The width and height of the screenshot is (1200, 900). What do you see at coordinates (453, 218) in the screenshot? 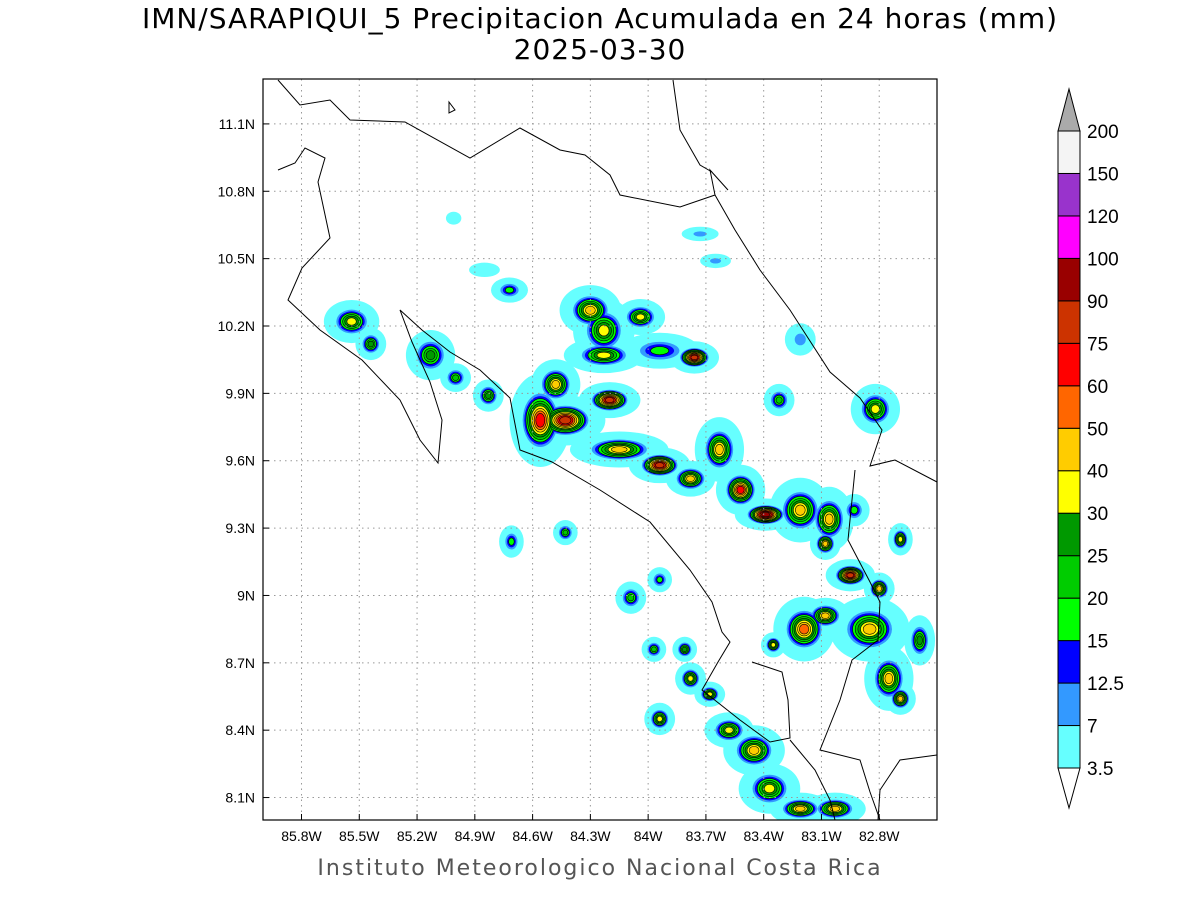
I see `precip-contour-3.5` at bounding box center [453, 218].